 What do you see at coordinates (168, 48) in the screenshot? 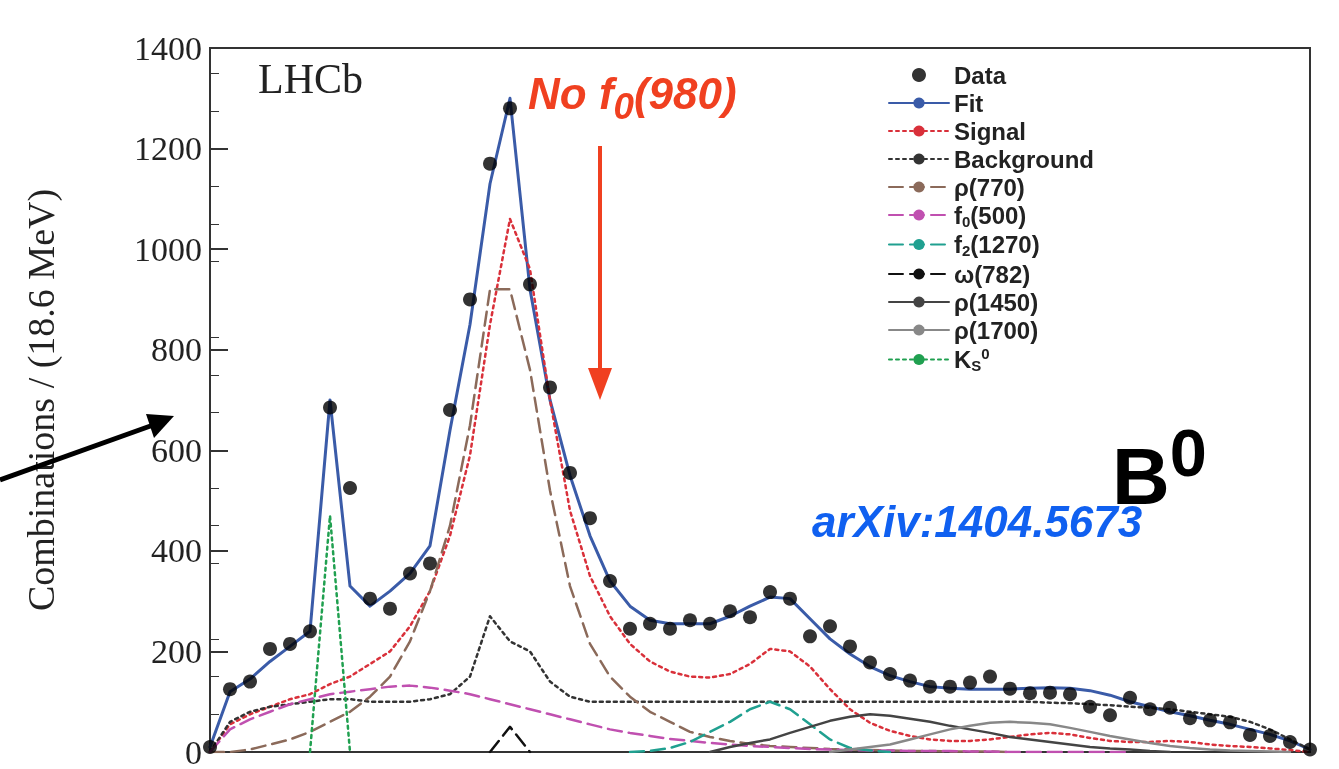
I see `y-tick-label: 1400` at bounding box center [168, 48].